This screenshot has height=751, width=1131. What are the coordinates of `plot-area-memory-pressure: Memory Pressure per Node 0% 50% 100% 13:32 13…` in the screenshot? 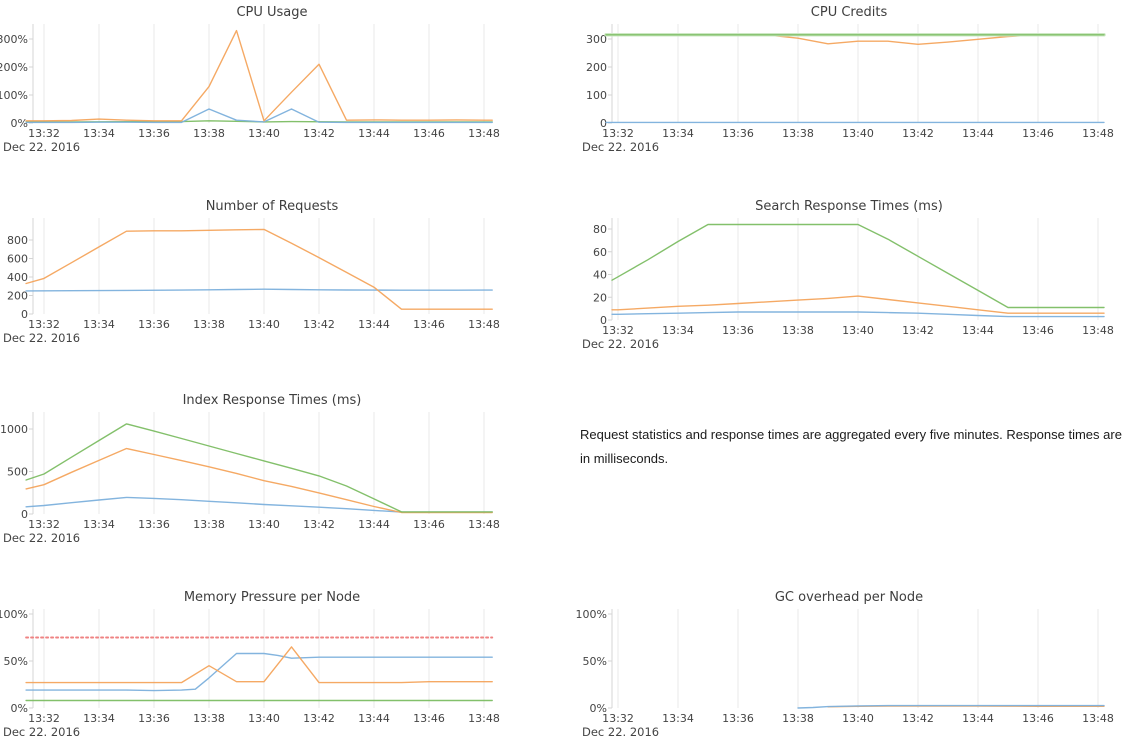 It's located at (282, 668).